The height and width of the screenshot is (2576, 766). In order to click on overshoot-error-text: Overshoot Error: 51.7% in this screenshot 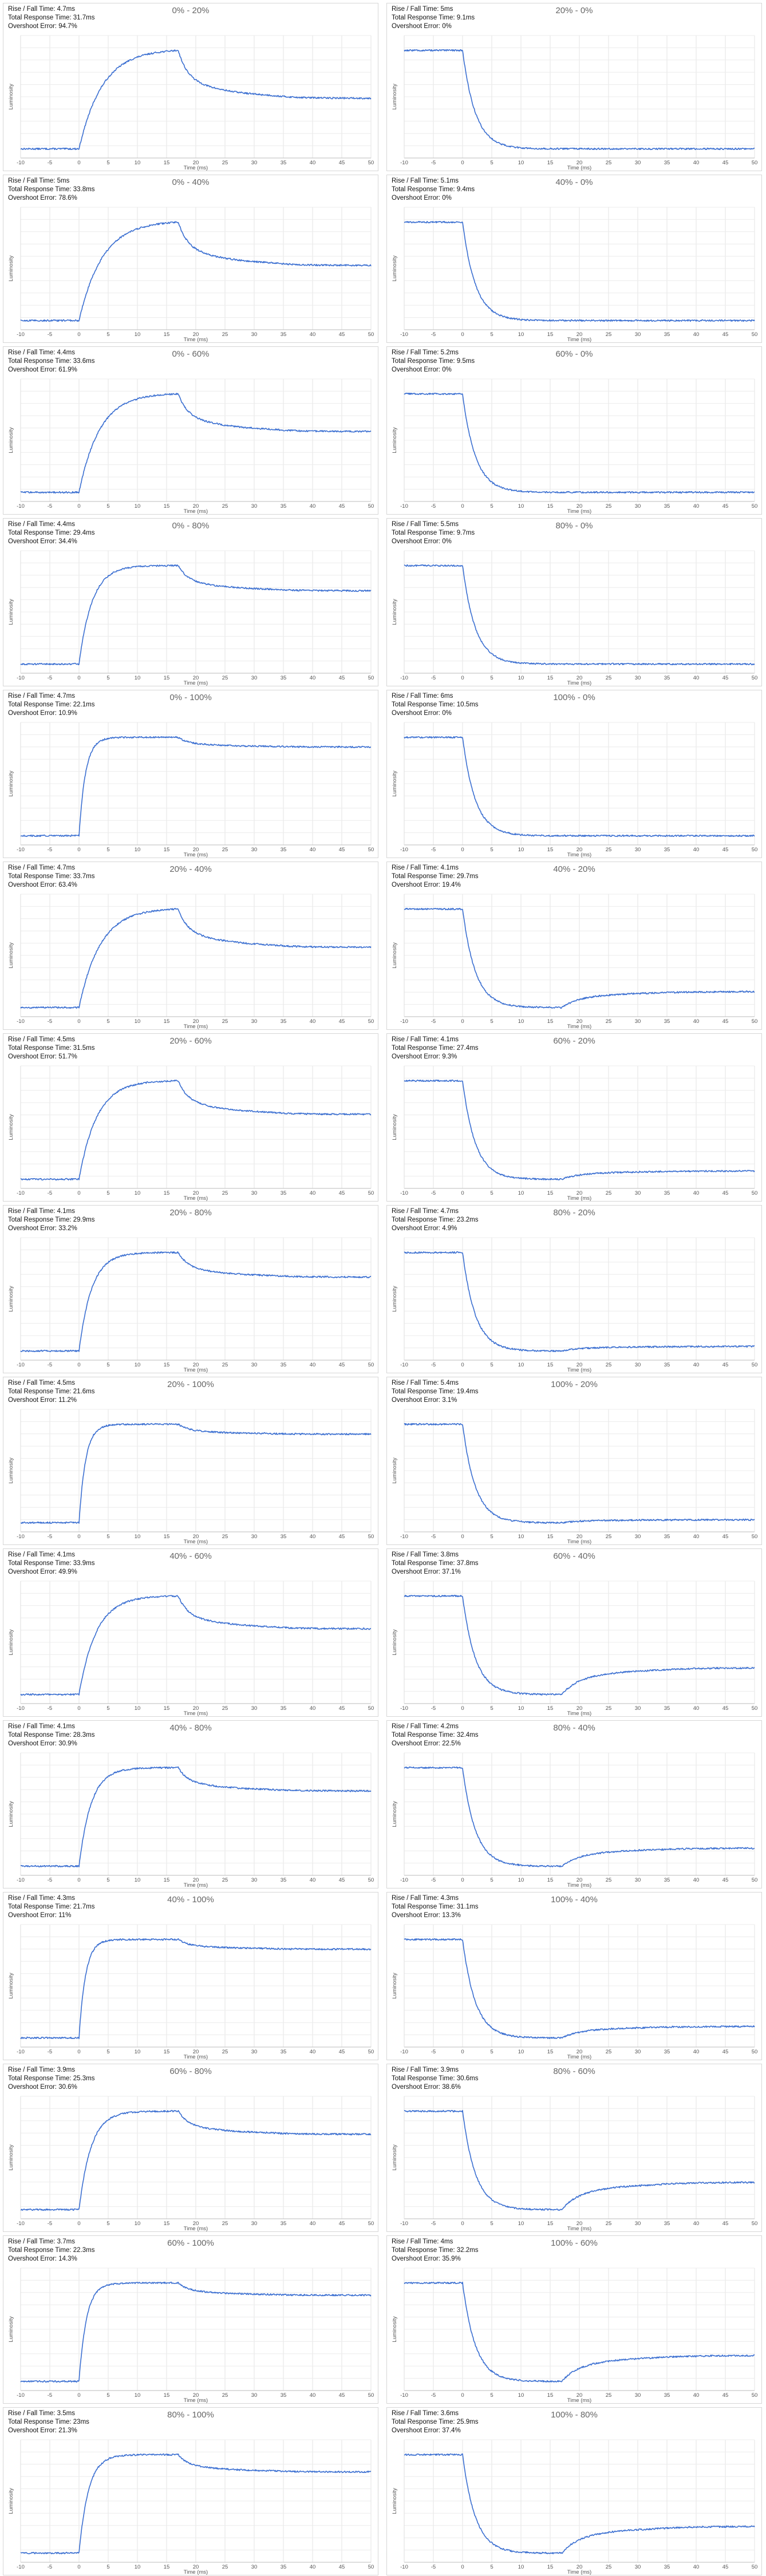, I will do `click(42, 1056)`.